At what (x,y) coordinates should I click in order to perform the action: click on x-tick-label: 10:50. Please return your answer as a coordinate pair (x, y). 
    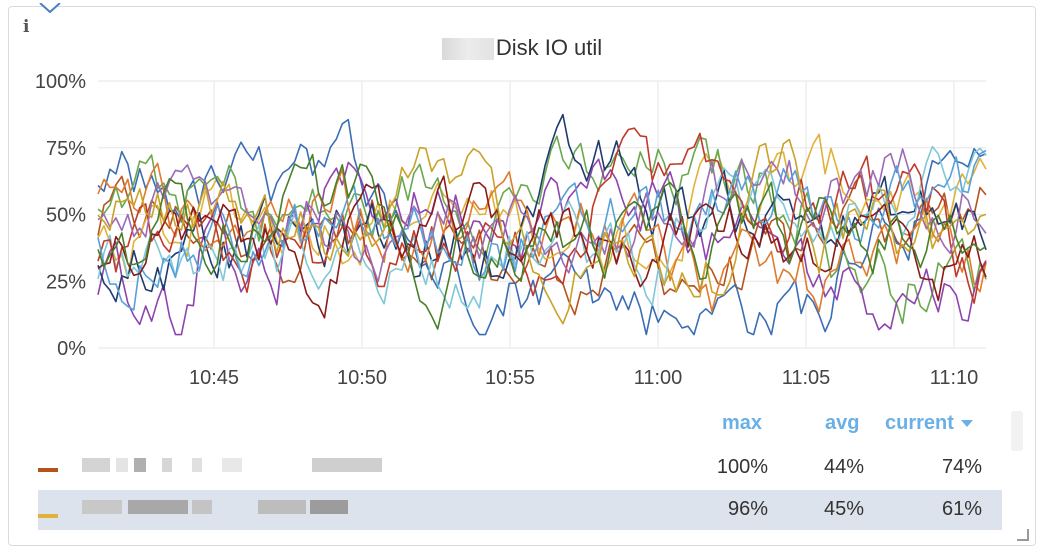
    Looking at the image, I should click on (362, 378).